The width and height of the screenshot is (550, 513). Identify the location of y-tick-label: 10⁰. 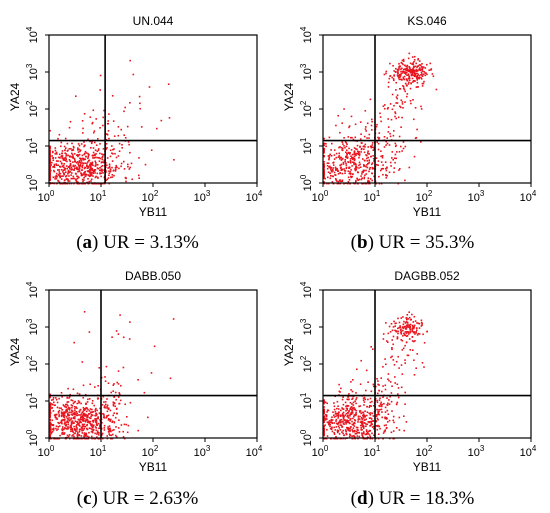
(306, 437).